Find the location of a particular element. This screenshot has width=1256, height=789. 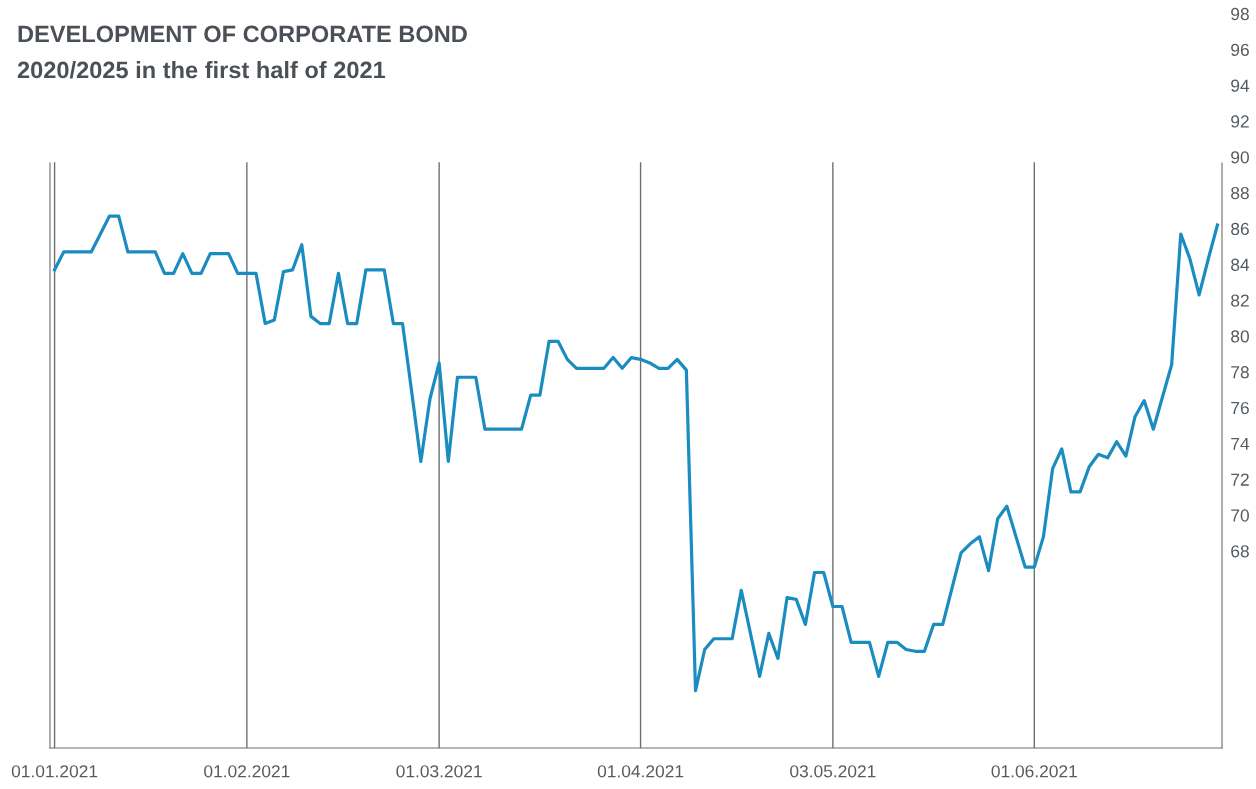

x-tick-label: 01.06.2021 is located at coordinates (1034, 771).